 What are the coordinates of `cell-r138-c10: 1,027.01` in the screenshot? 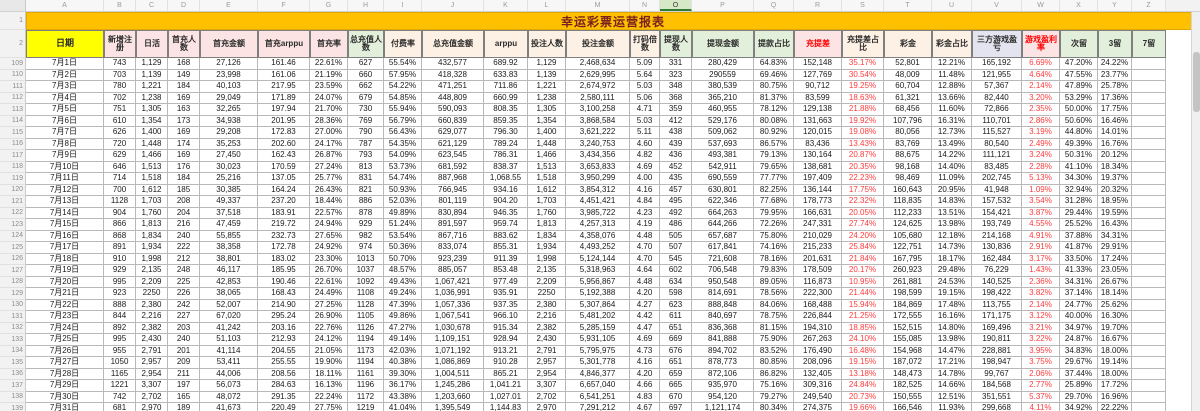 It's located at (506, 397).